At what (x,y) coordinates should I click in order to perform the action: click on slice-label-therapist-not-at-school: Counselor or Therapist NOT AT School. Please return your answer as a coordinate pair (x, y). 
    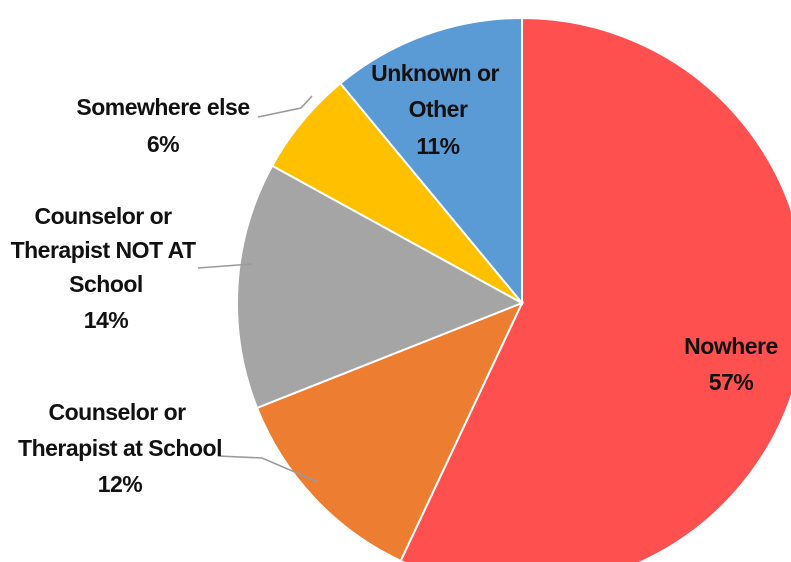
    Looking at the image, I should click on (106, 250).